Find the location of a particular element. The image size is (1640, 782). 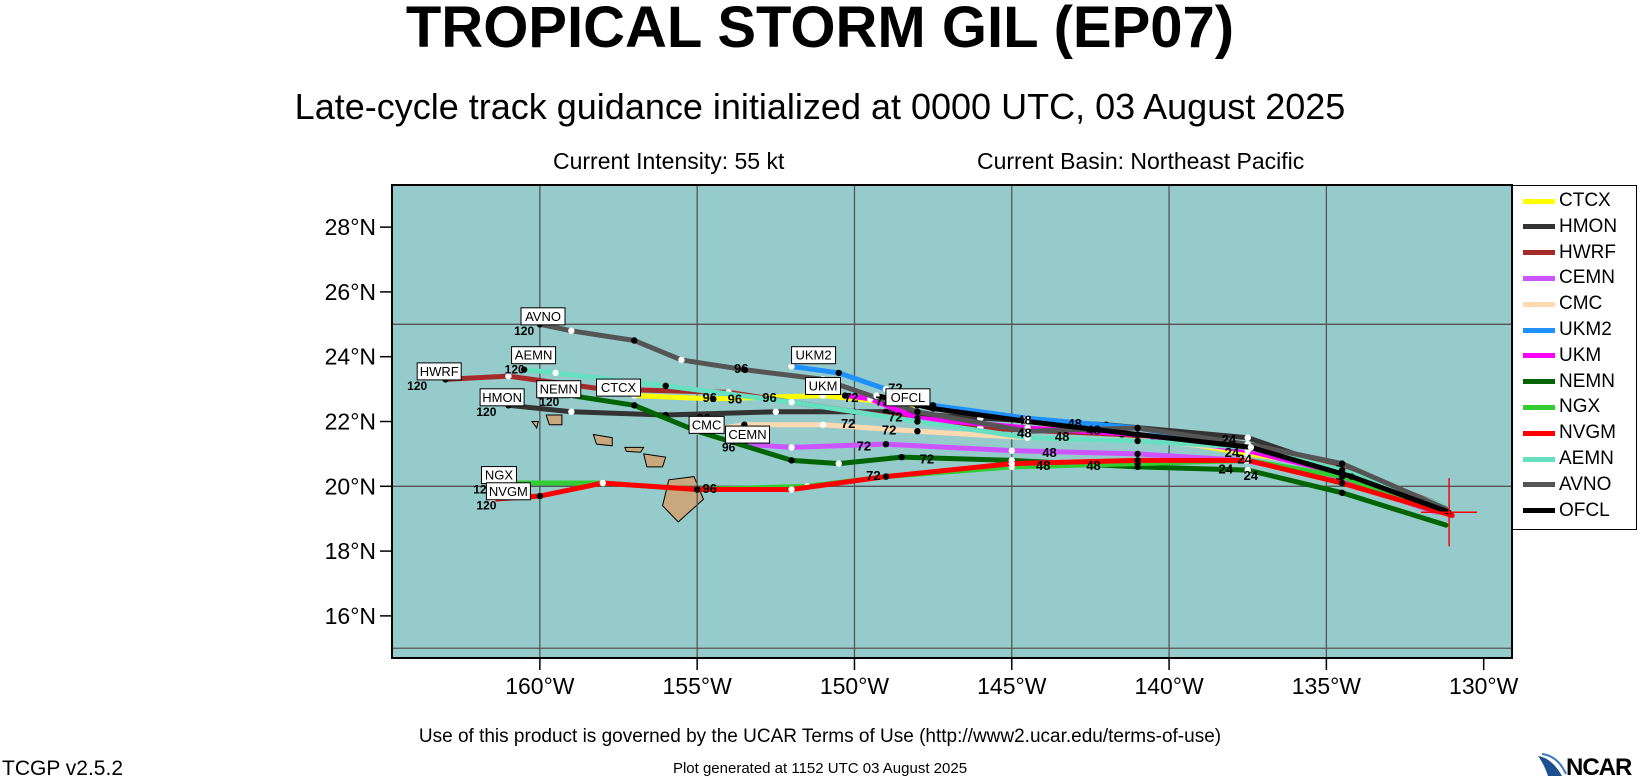

legend-item-cmc: CMC is located at coordinates (1562, 304).